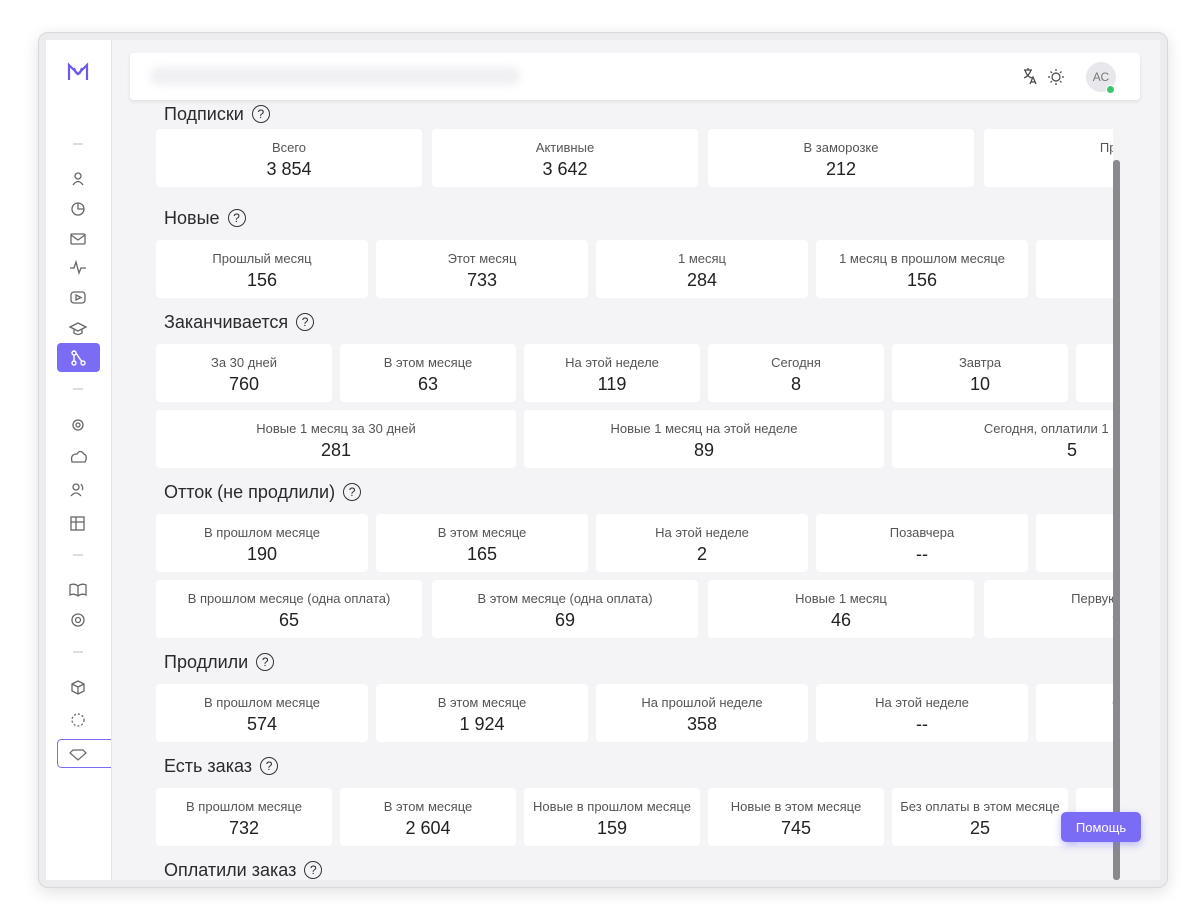 This screenshot has height=921, width=1199. Describe the element at coordinates (612, 362) in the screenshot. I see `stat-label: На этой неделе` at that location.